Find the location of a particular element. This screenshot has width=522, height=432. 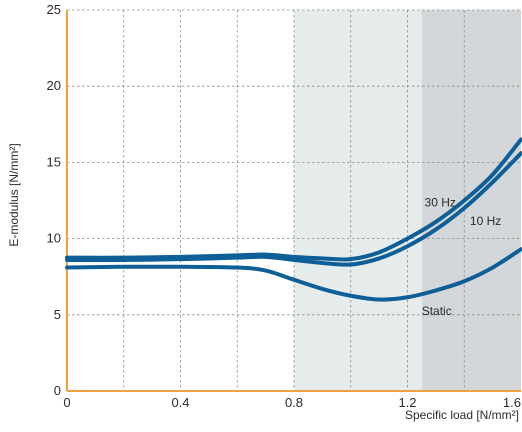

series-label-static: Static is located at coordinates (437, 311).